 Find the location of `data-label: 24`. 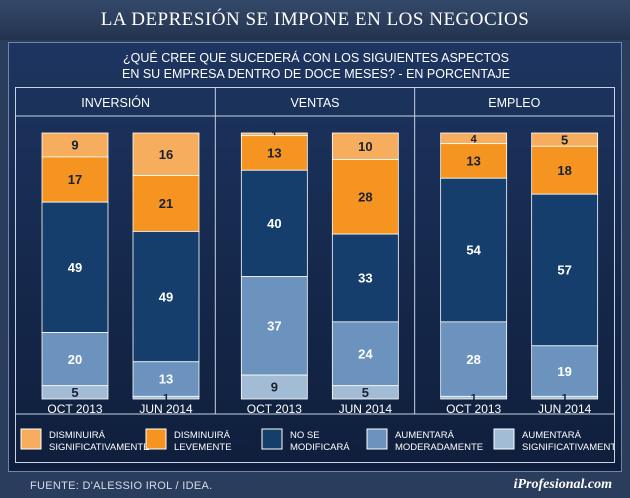

data-label: 24 is located at coordinates (365, 353).